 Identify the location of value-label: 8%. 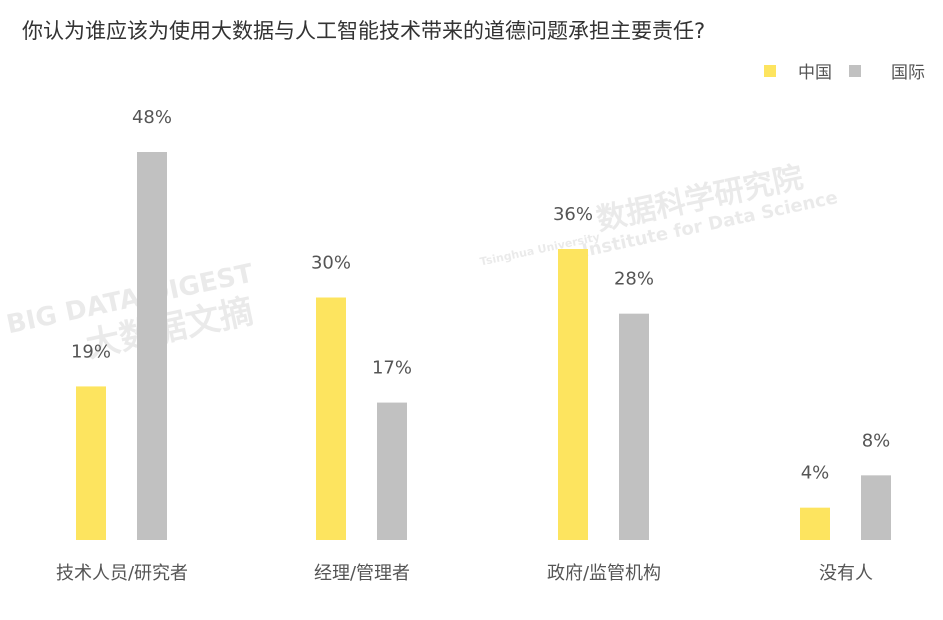
(876, 440).